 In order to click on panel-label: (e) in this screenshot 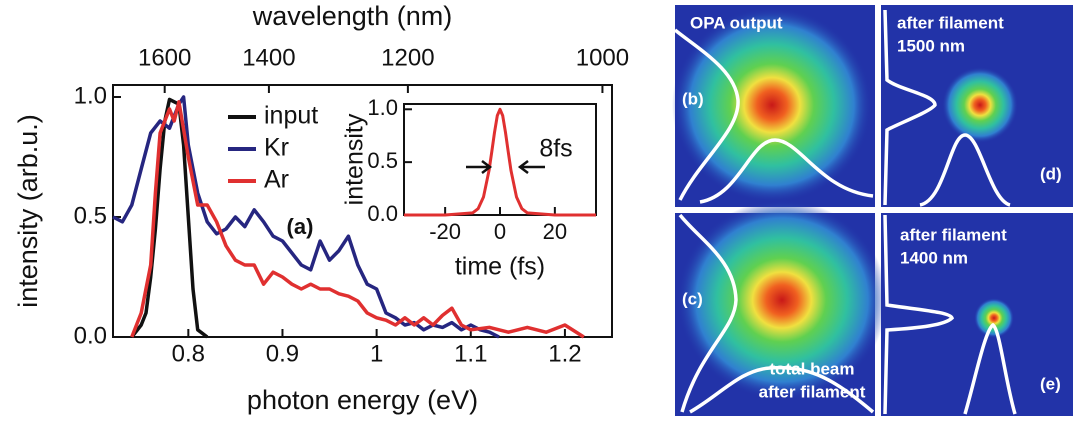, I will do `click(1050, 383)`.